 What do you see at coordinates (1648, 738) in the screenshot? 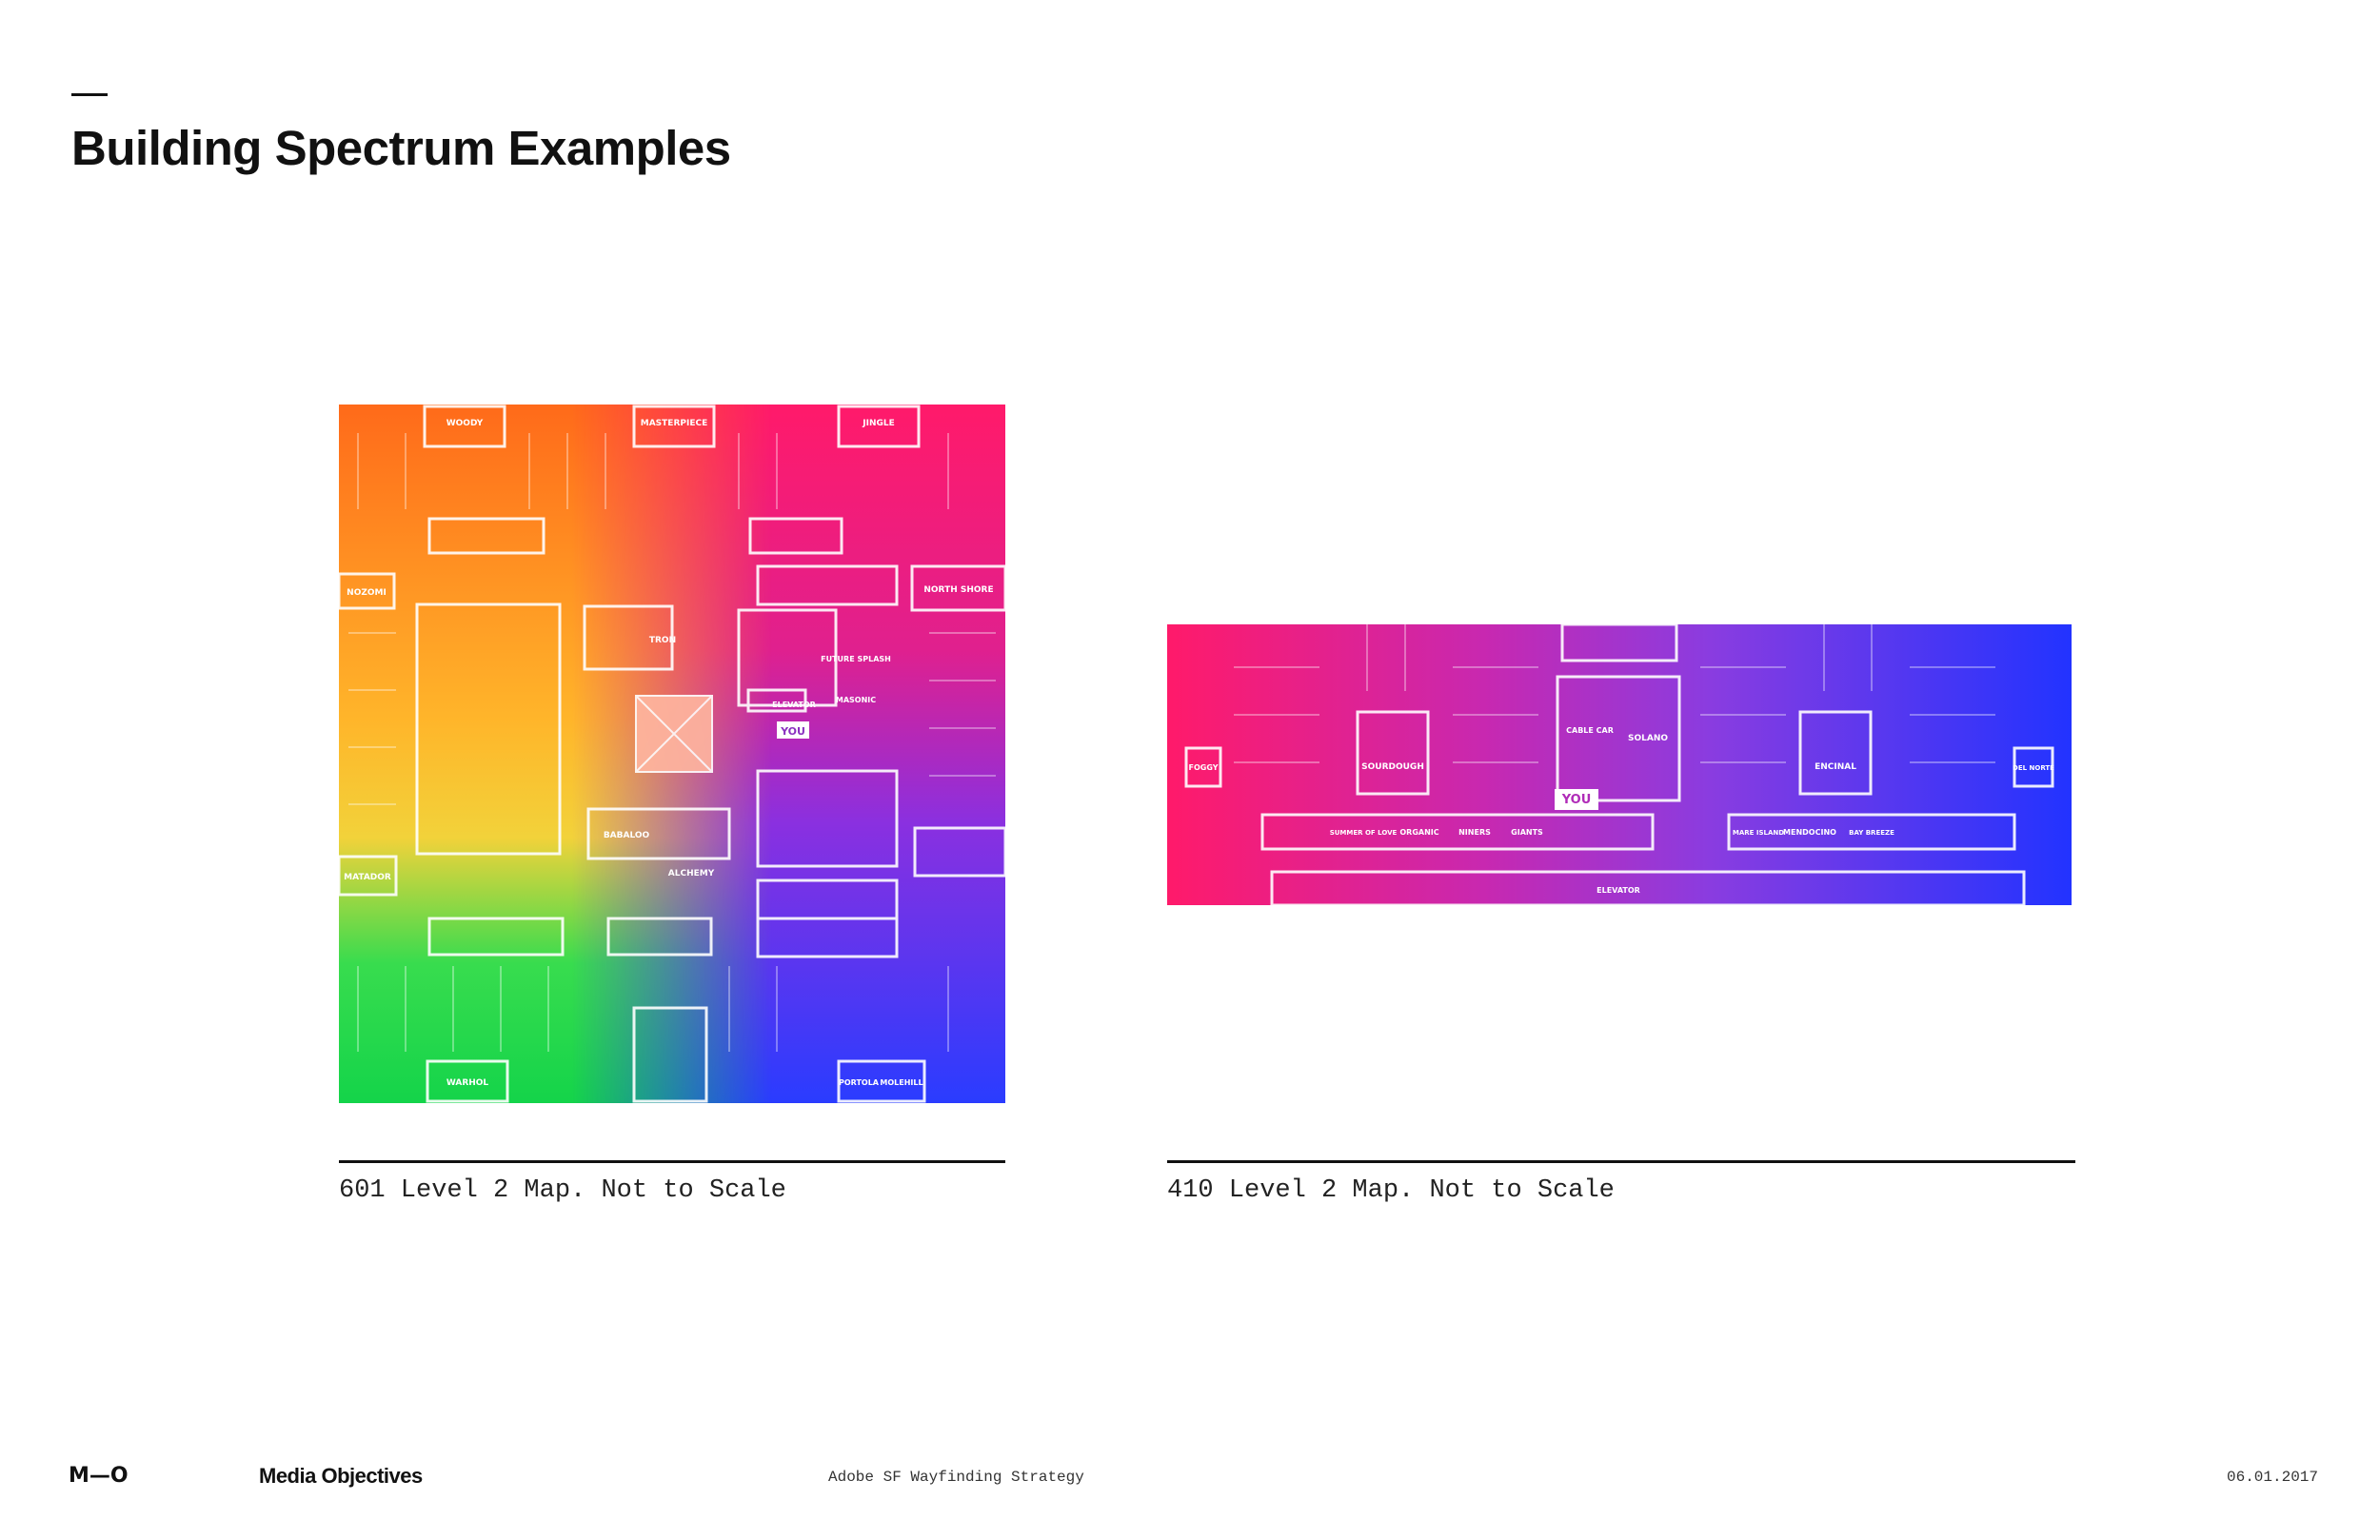
I see `room-solano: SOLANO` at bounding box center [1648, 738].